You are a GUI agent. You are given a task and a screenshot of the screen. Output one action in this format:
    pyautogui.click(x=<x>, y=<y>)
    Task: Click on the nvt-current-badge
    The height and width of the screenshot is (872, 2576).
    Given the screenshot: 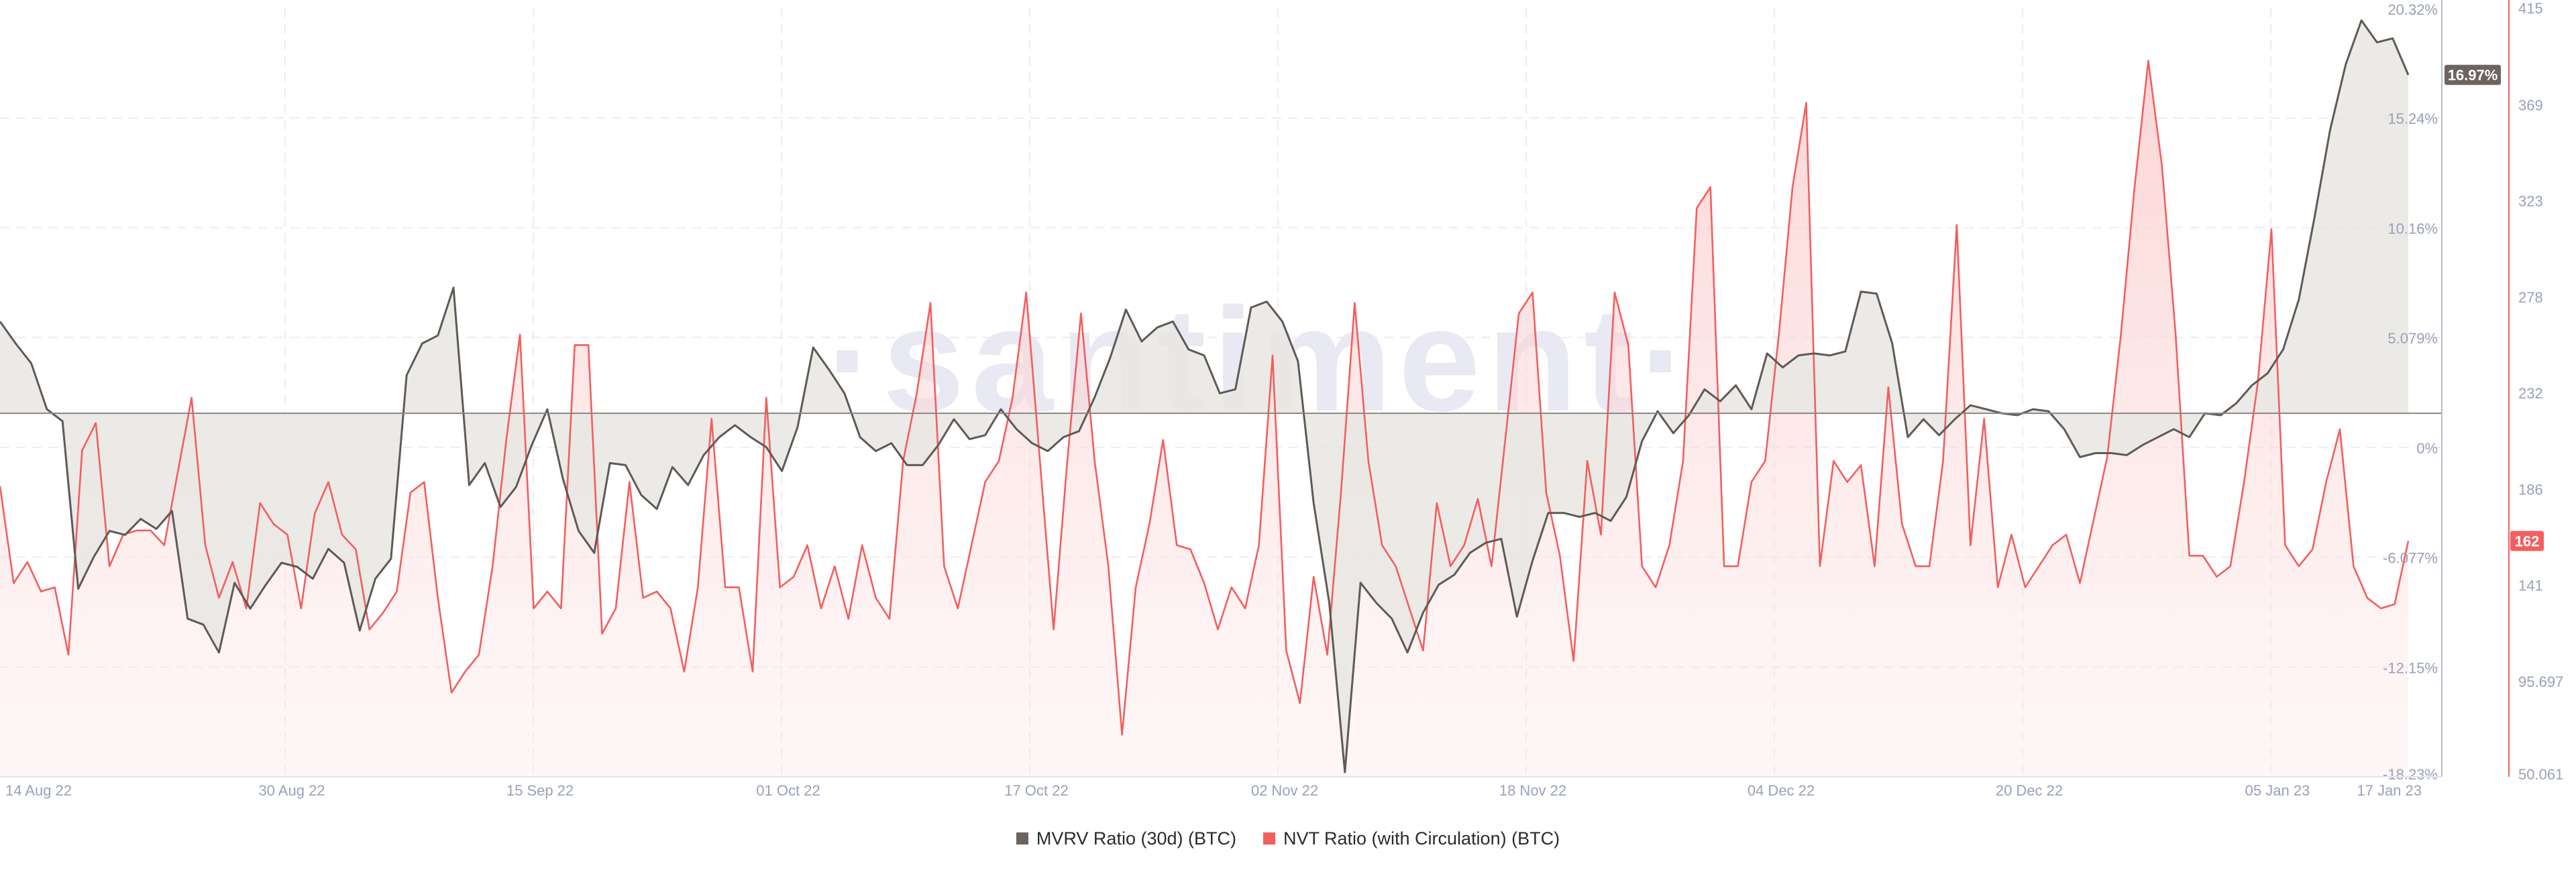 What is the action you would take?
    pyautogui.click(x=2527, y=541)
    